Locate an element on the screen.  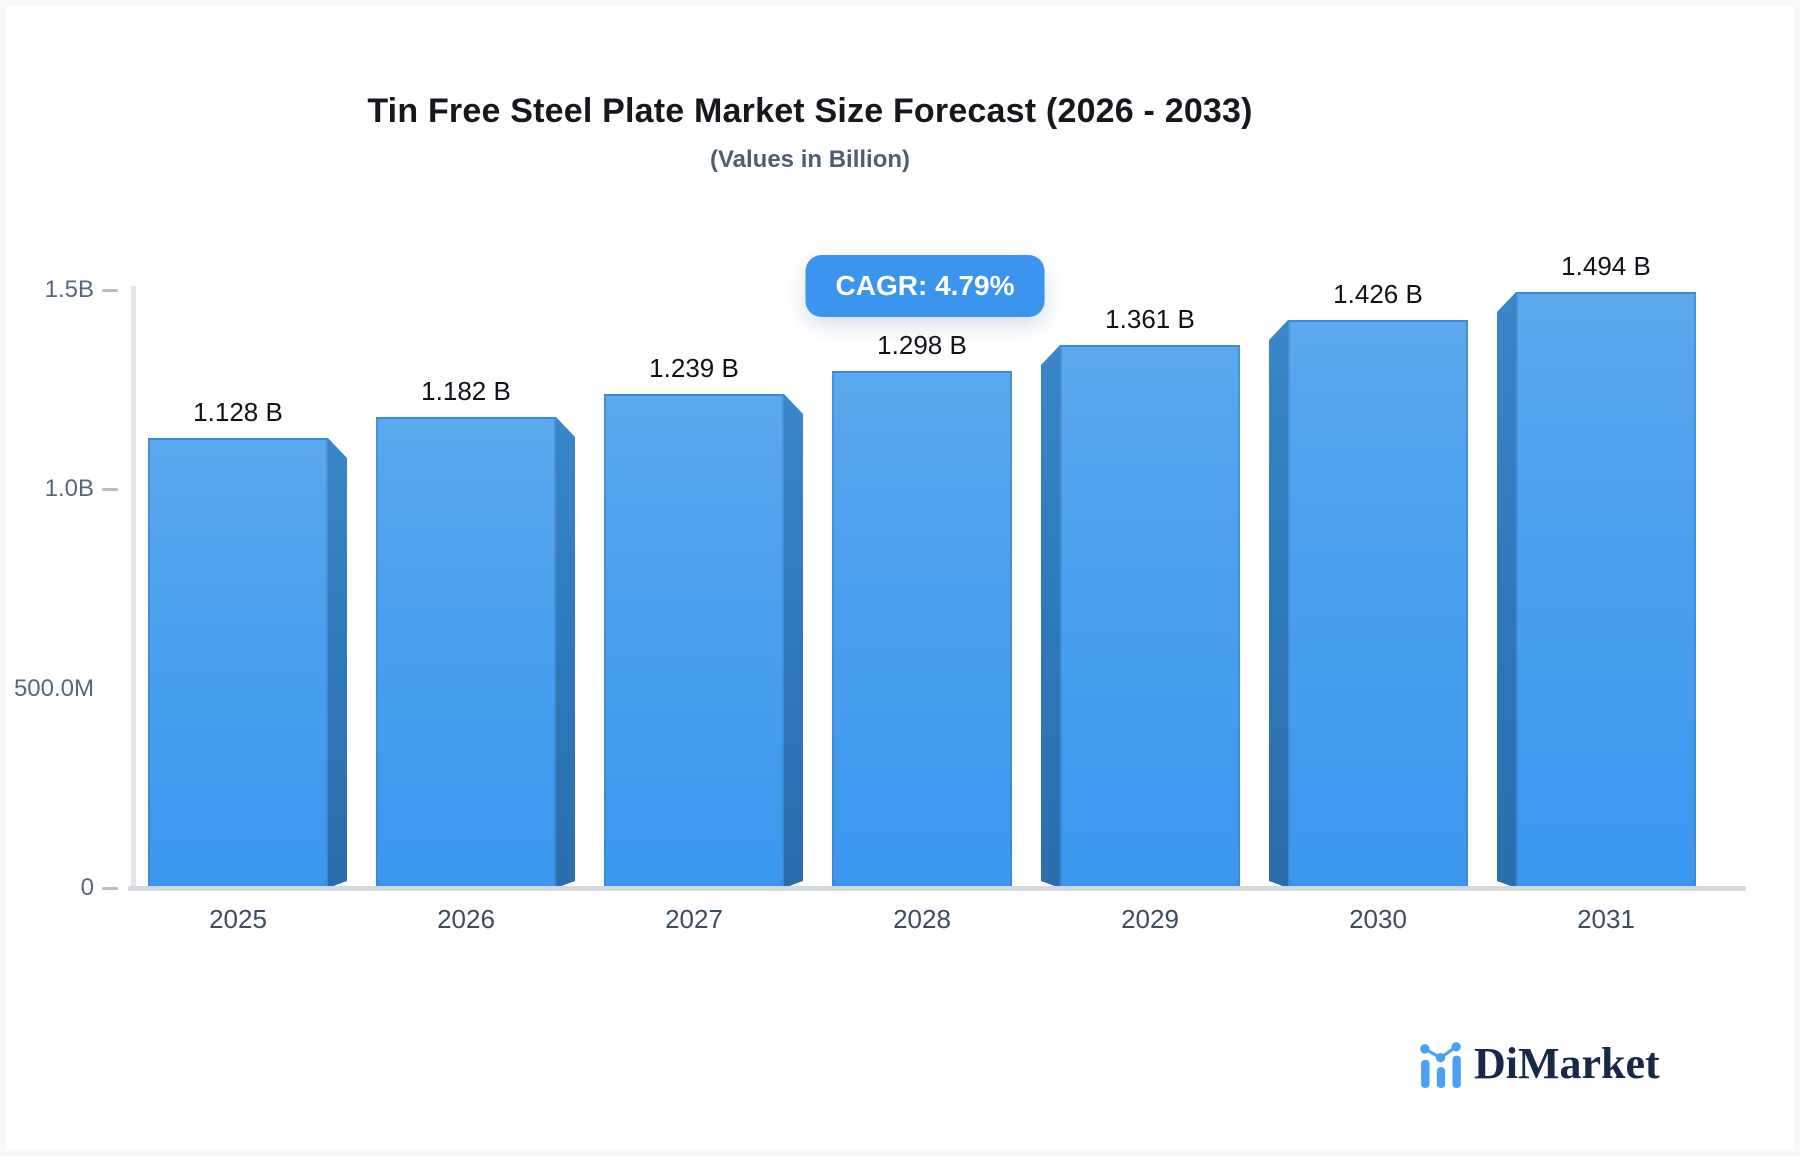
bar-2031-side-face is located at coordinates (1506, 590).